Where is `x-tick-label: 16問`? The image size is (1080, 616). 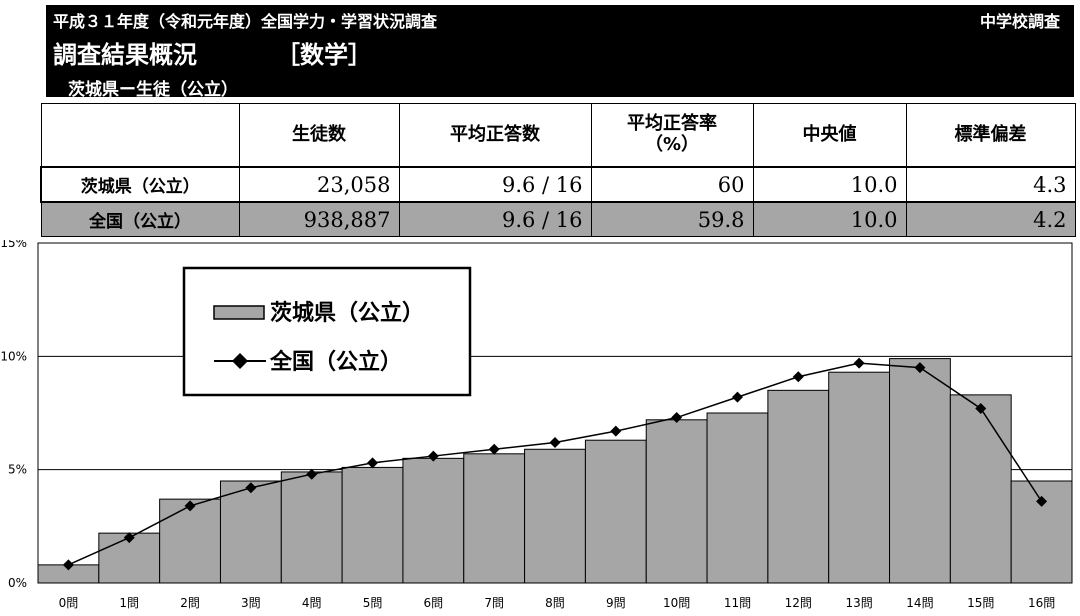
x-tick-label: 16問 is located at coordinates (1041, 603).